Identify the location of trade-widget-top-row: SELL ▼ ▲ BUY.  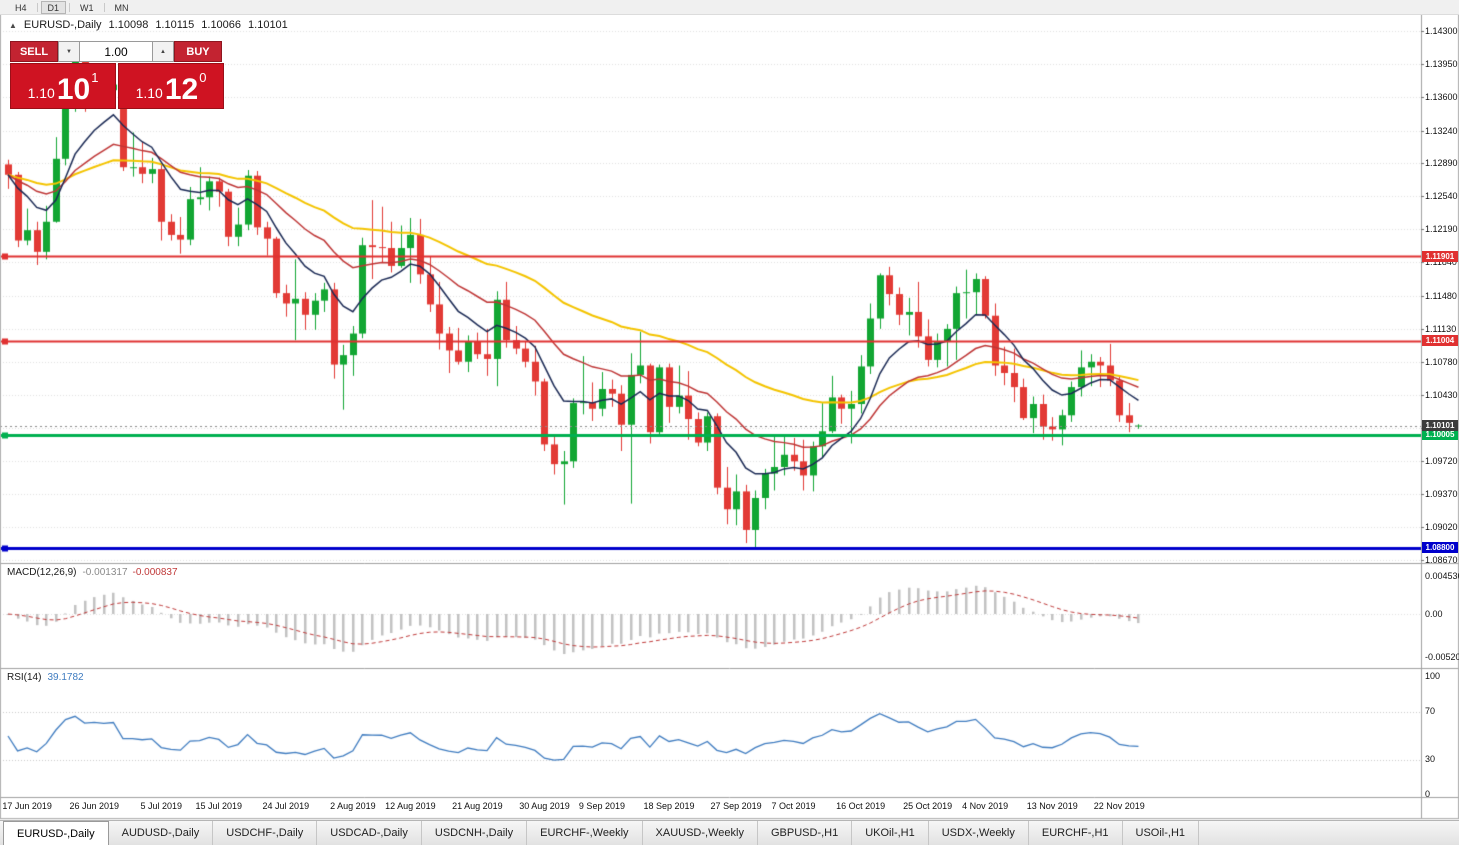
(117, 51).